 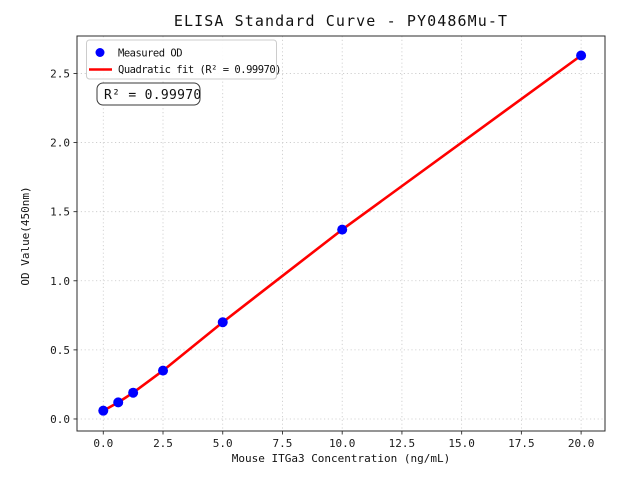 What do you see at coordinates (163, 443) in the screenshot?
I see `x-tick-label: 2.5` at bounding box center [163, 443].